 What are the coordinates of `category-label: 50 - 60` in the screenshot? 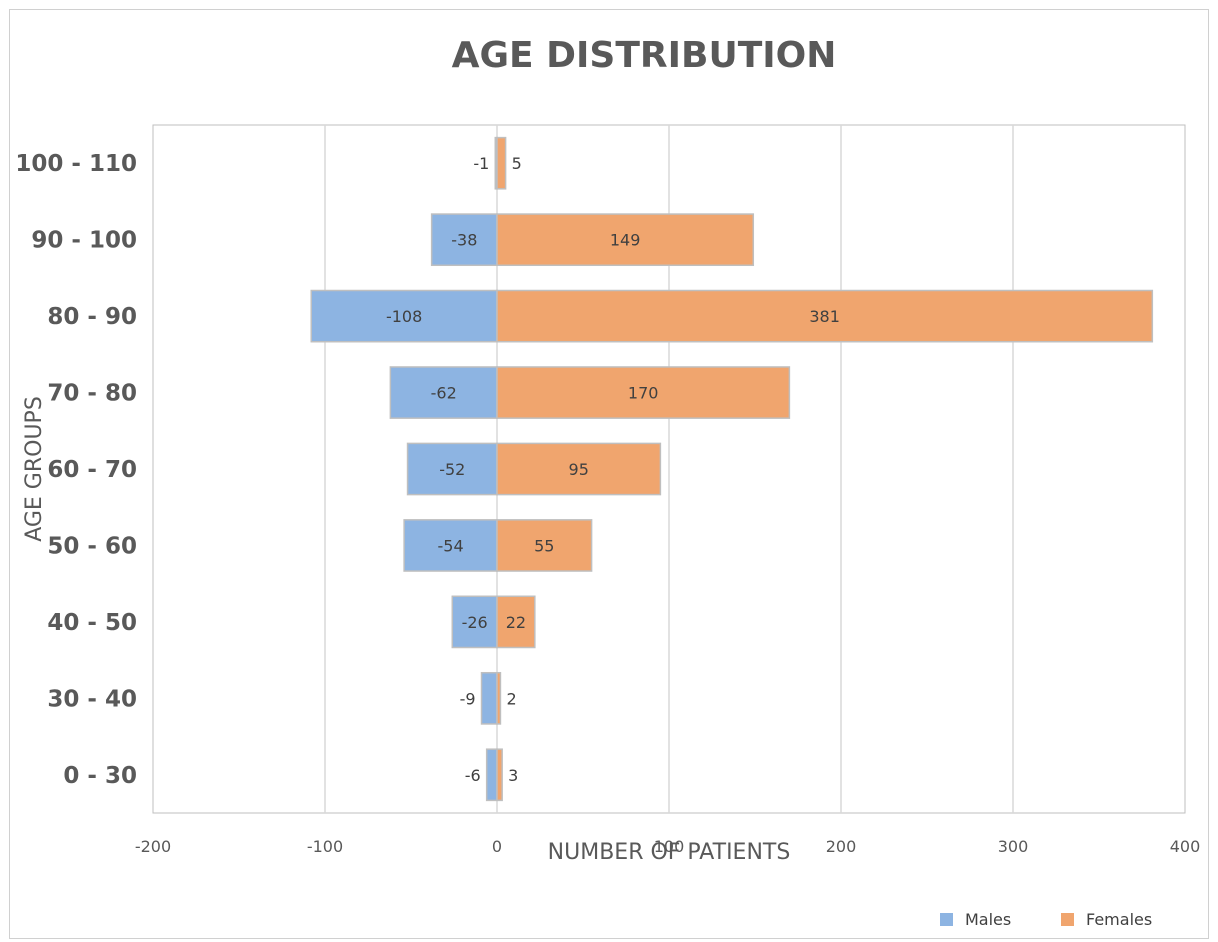 It's located at (92, 546).